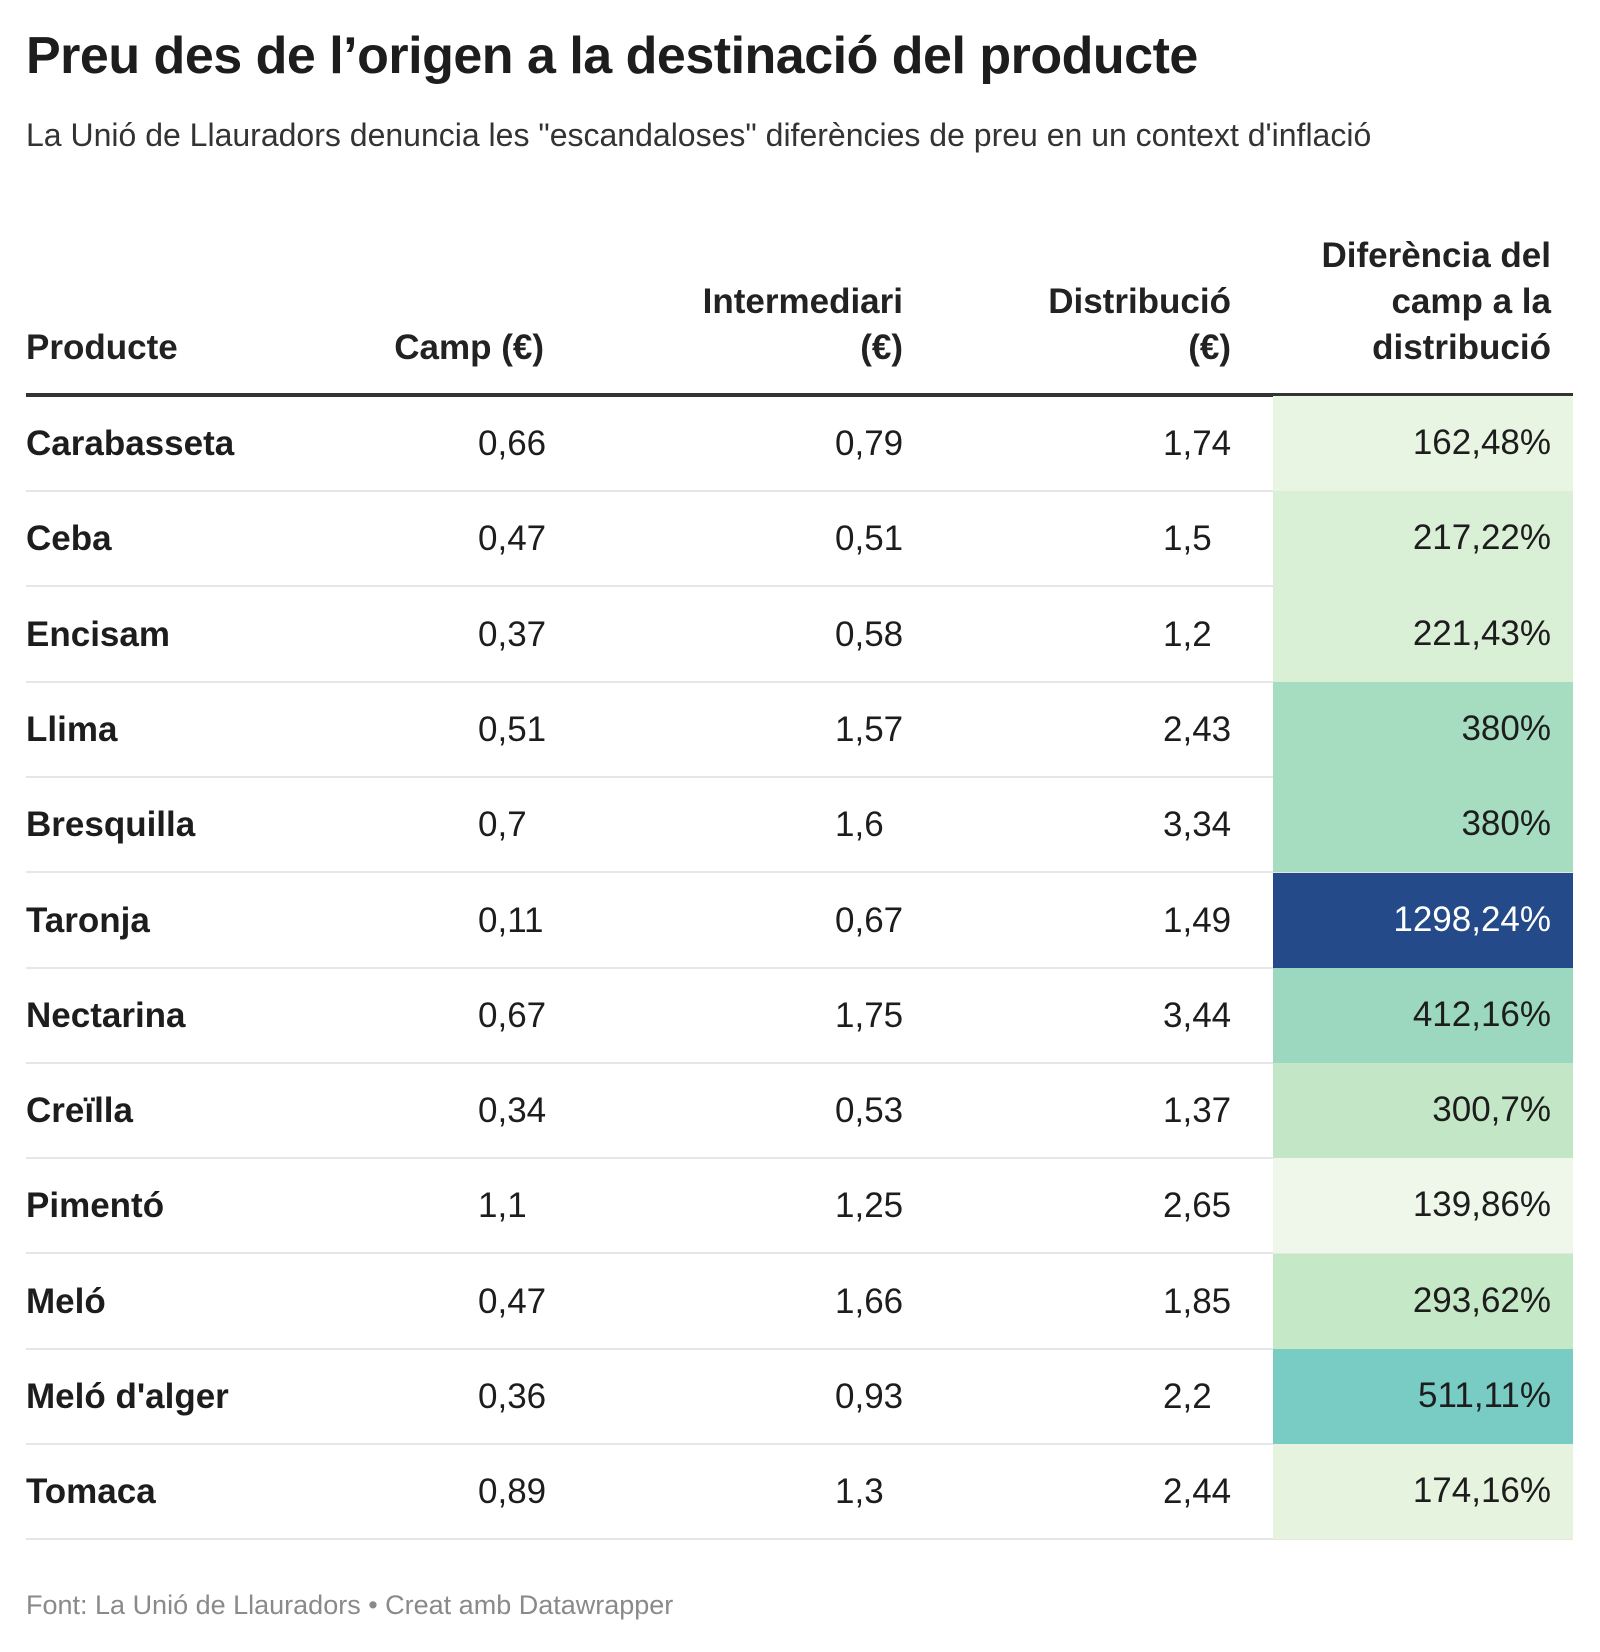  I want to click on table-row: Taronja 0,11 0,67 1,49 1298,24%, so click(799, 920).